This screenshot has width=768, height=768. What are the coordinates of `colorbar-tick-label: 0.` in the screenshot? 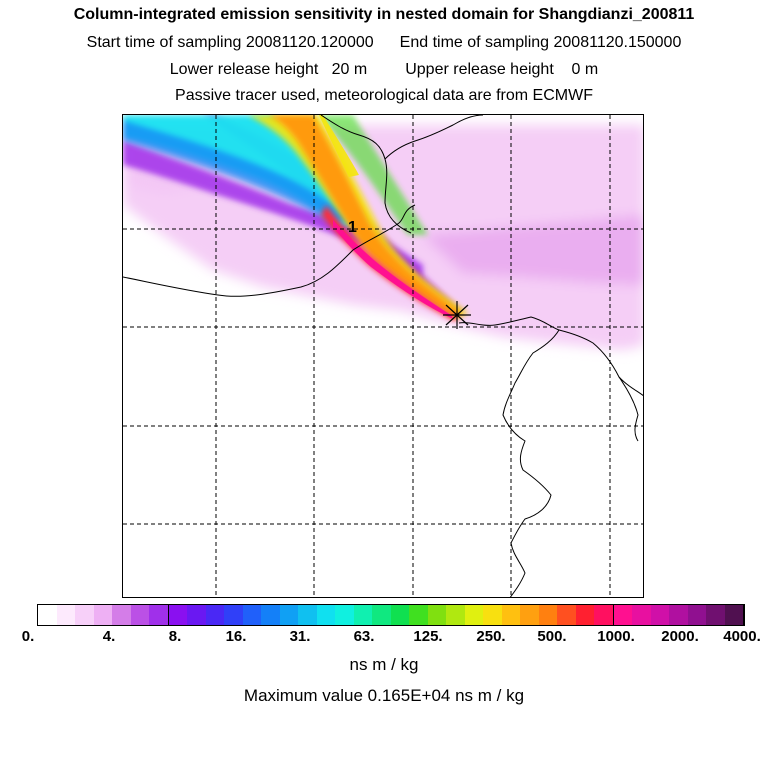 It's located at (28, 636).